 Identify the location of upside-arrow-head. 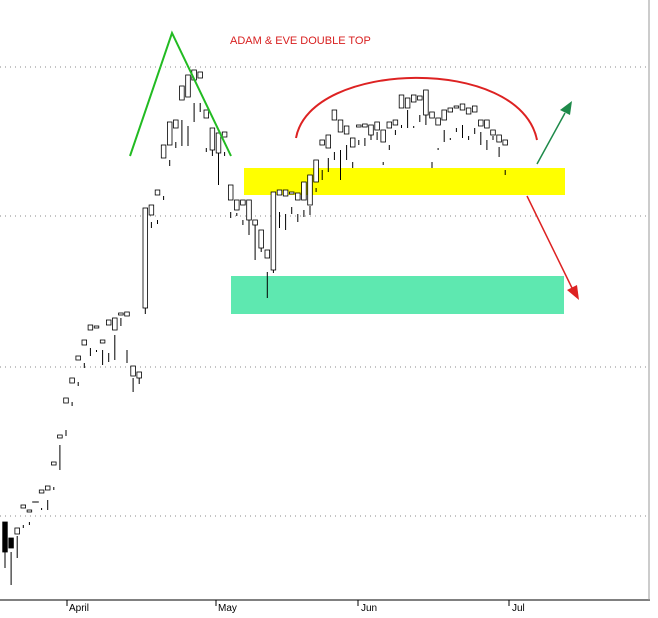
(566, 108).